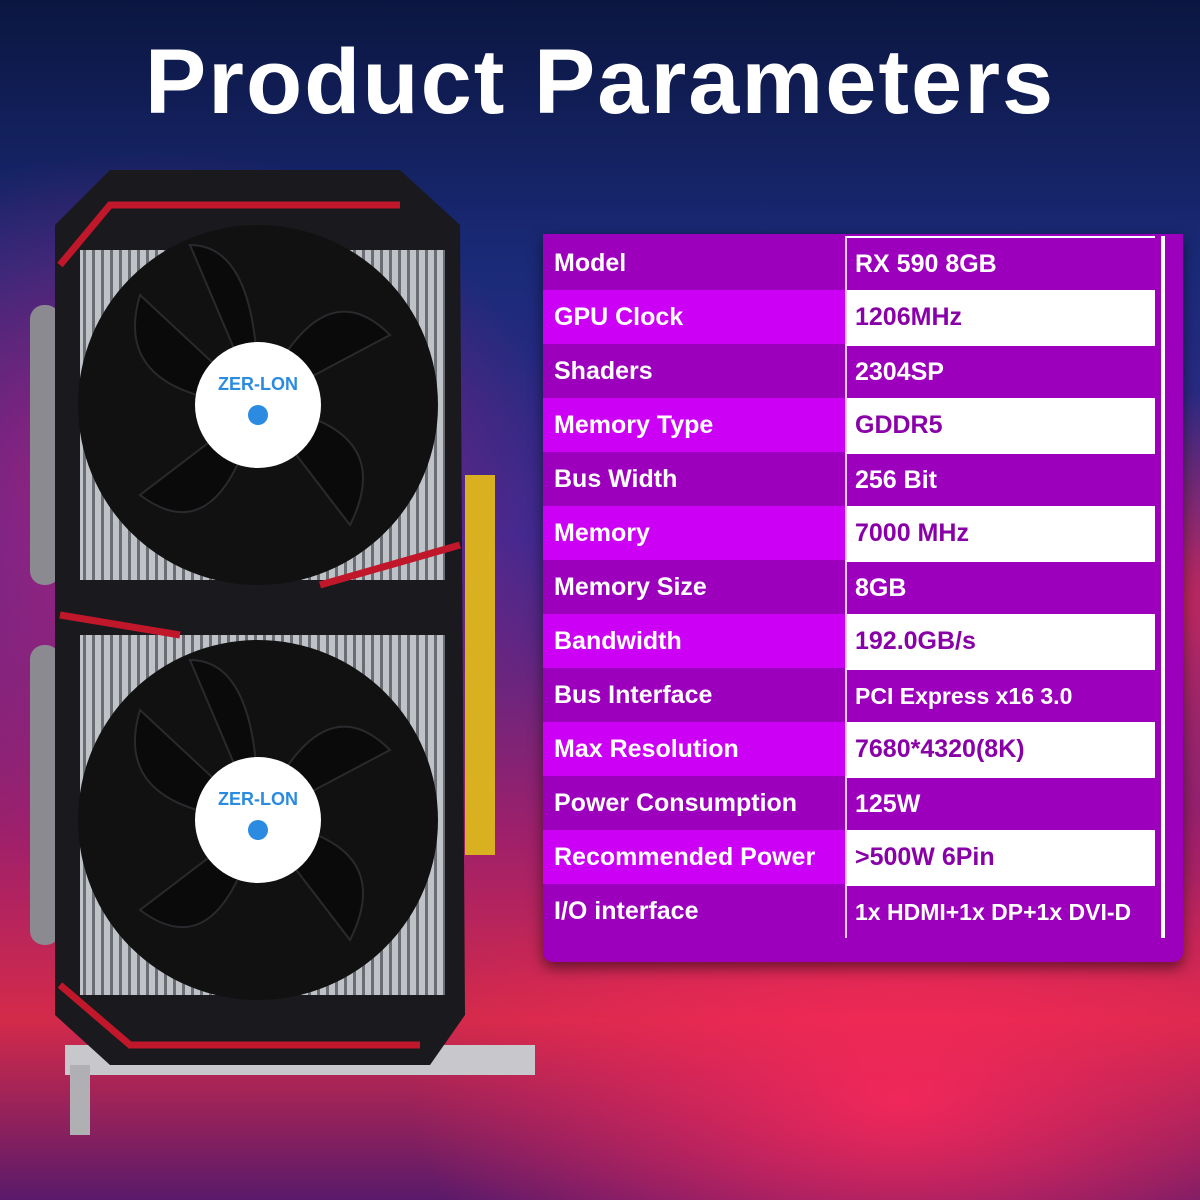 Image resolution: width=1200 pixels, height=1200 pixels. I want to click on spec-row: Bus Interface PCI Express x16 3.0, so click(852, 695).